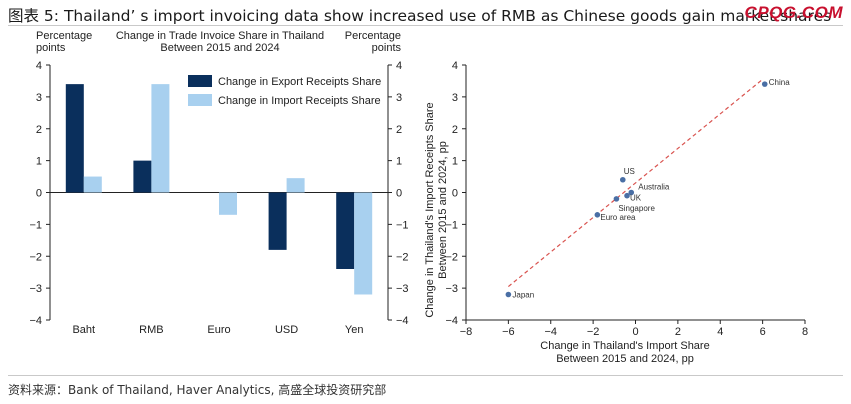  I want to click on scatter-y-tick-label: 4, so click(455, 66).